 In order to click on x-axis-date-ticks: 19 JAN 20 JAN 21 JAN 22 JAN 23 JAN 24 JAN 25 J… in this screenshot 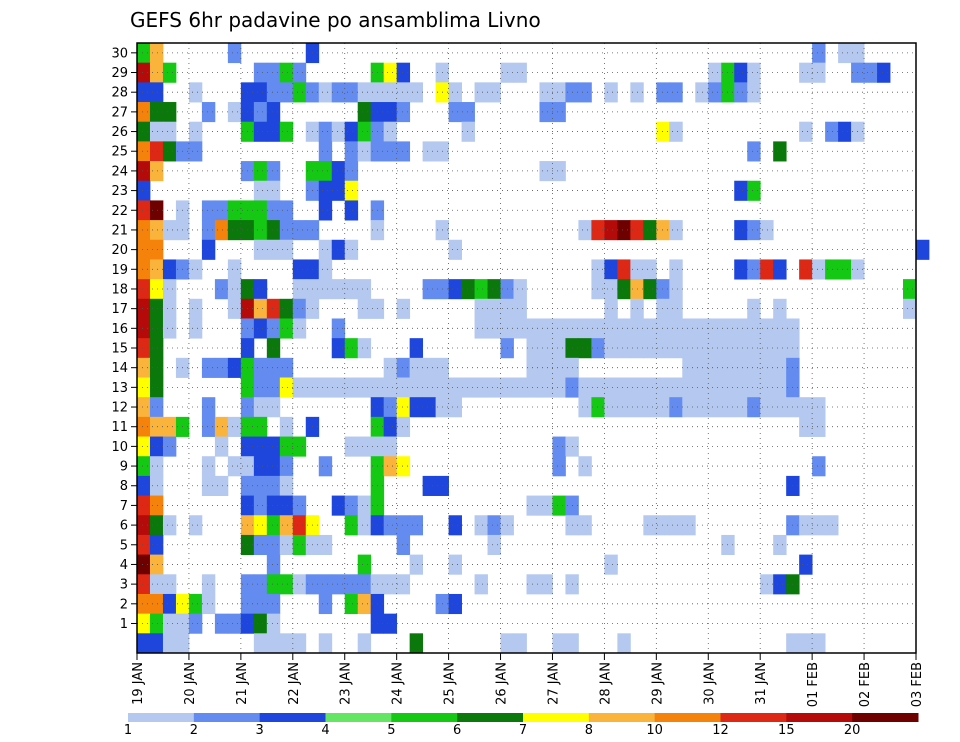, I will do `click(528, 680)`.